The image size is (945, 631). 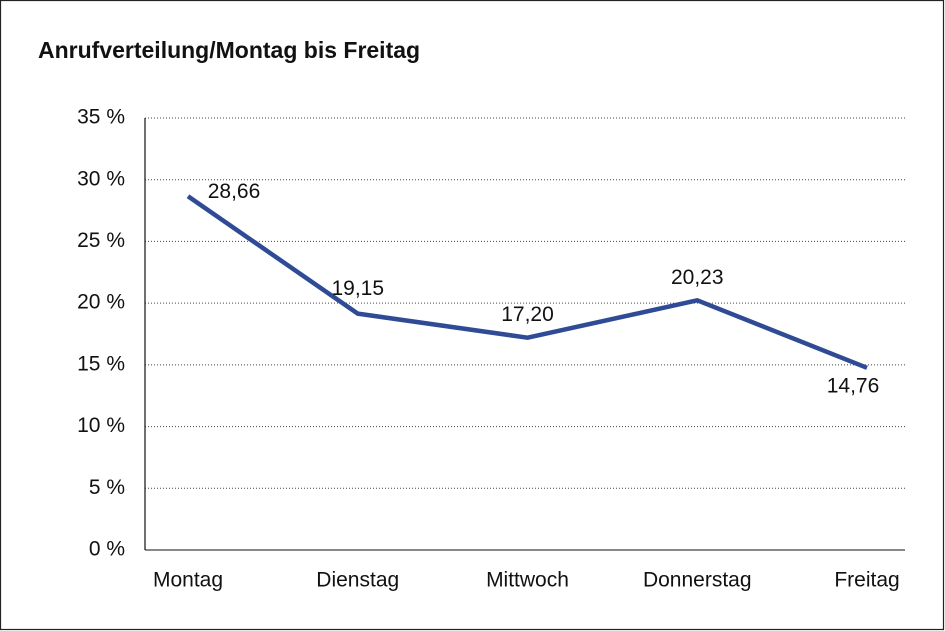 What do you see at coordinates (697, 580) in the screenshot?
I see `x-tick-label: Donnerstag` at bounding box center [697, 580].